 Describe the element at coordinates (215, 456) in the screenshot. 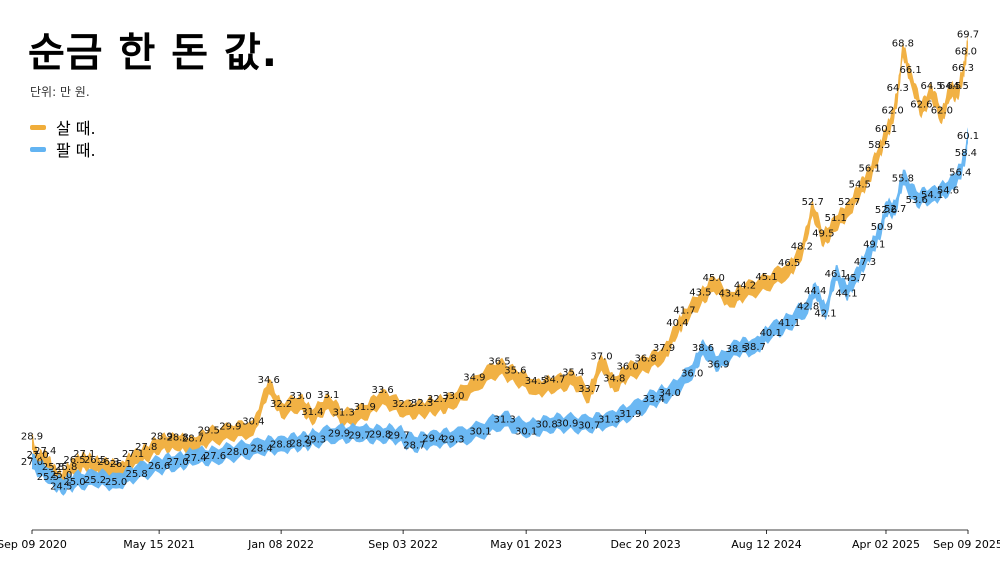

I see `data-label-sell: 27.6` at that location.